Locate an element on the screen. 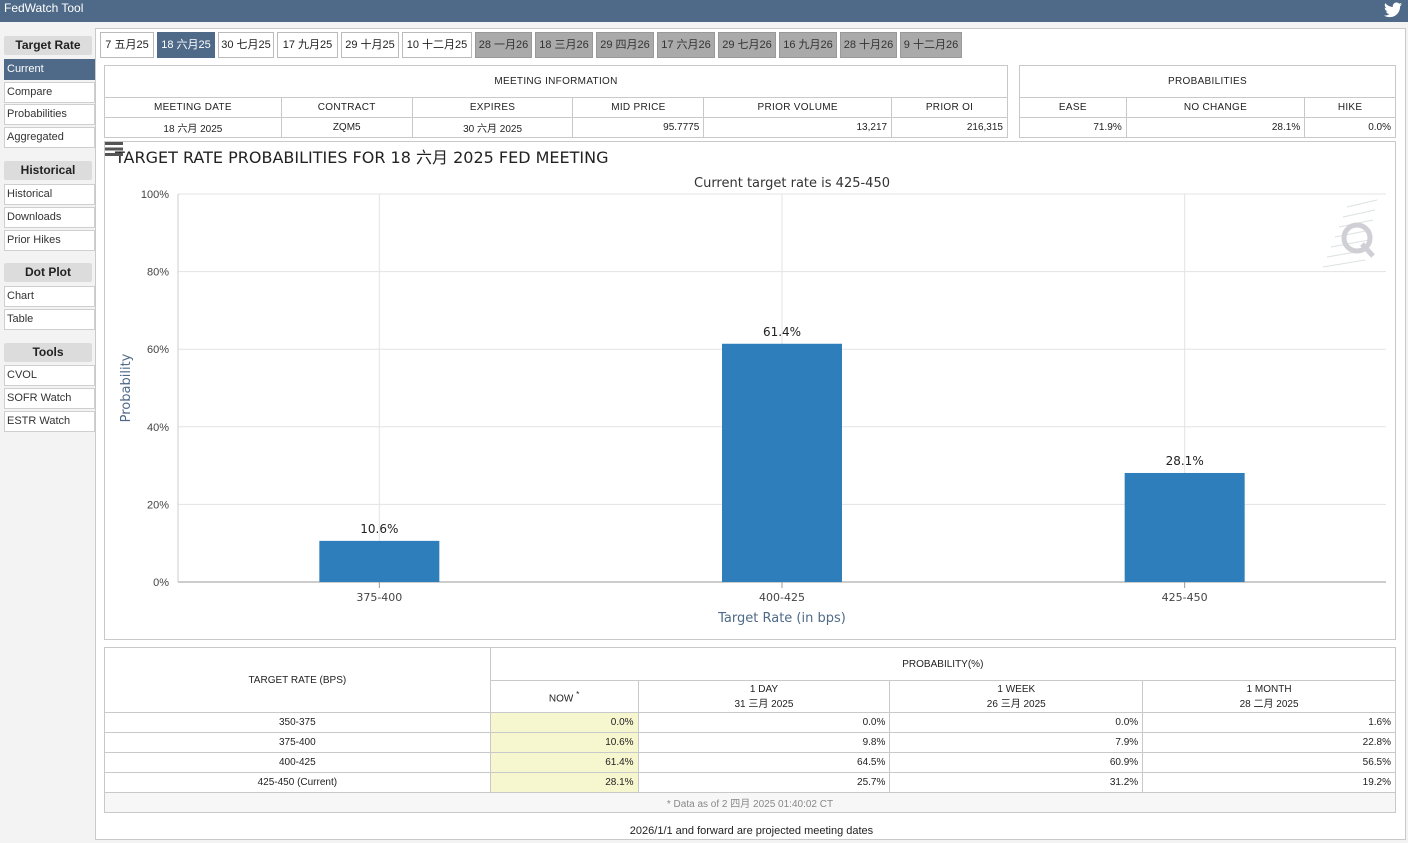 This screenshot has width=1408, height=843. sidebar-item-downloads: Downloads is located at coordinates (49, 217).